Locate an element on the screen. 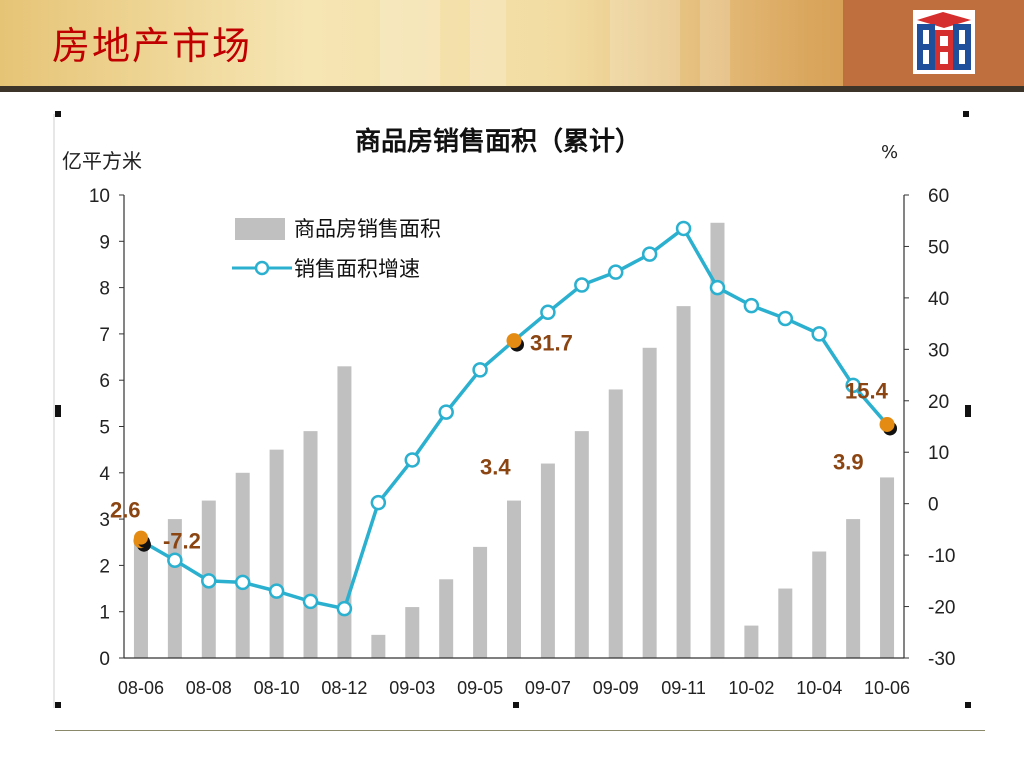 The height and width of the screenshot is (768, 1024). left-axis-tick-label: 7 is located at coordinates (104, 335).